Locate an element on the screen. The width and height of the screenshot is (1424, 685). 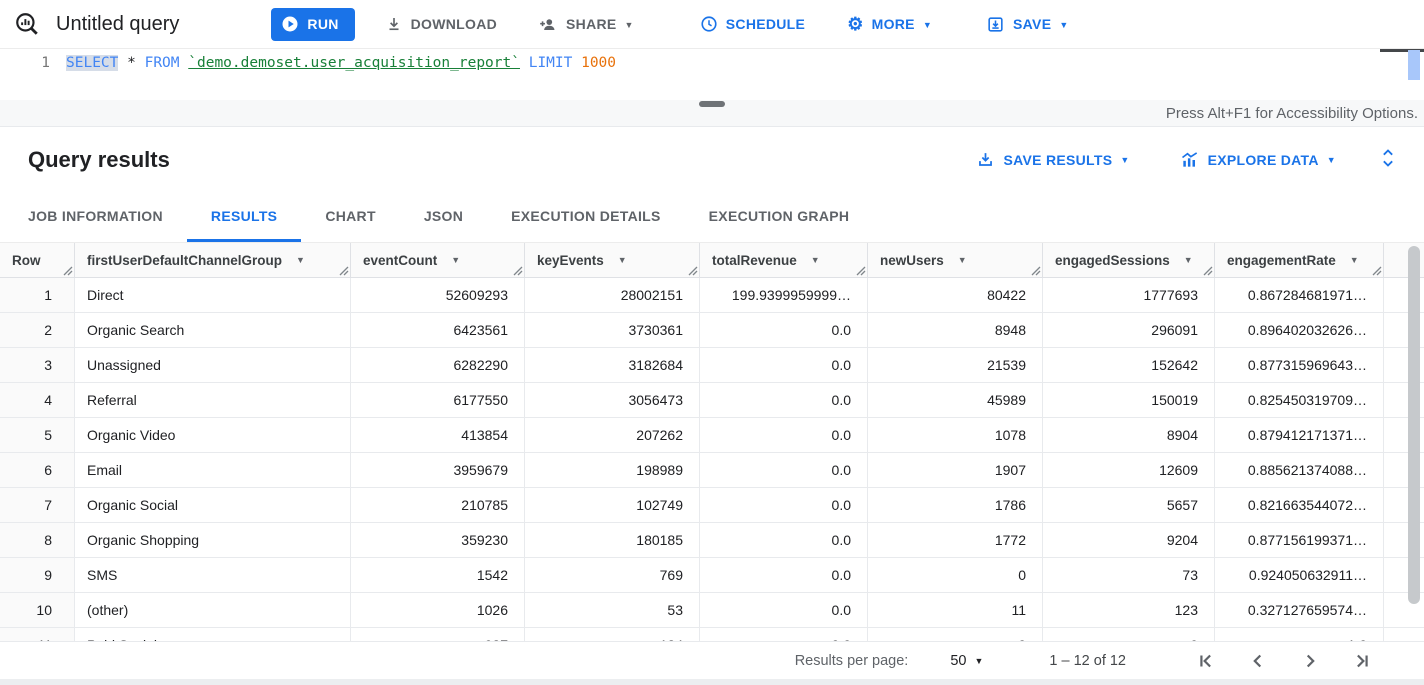
cell: Organic Search is located at coordinates (213, 330).